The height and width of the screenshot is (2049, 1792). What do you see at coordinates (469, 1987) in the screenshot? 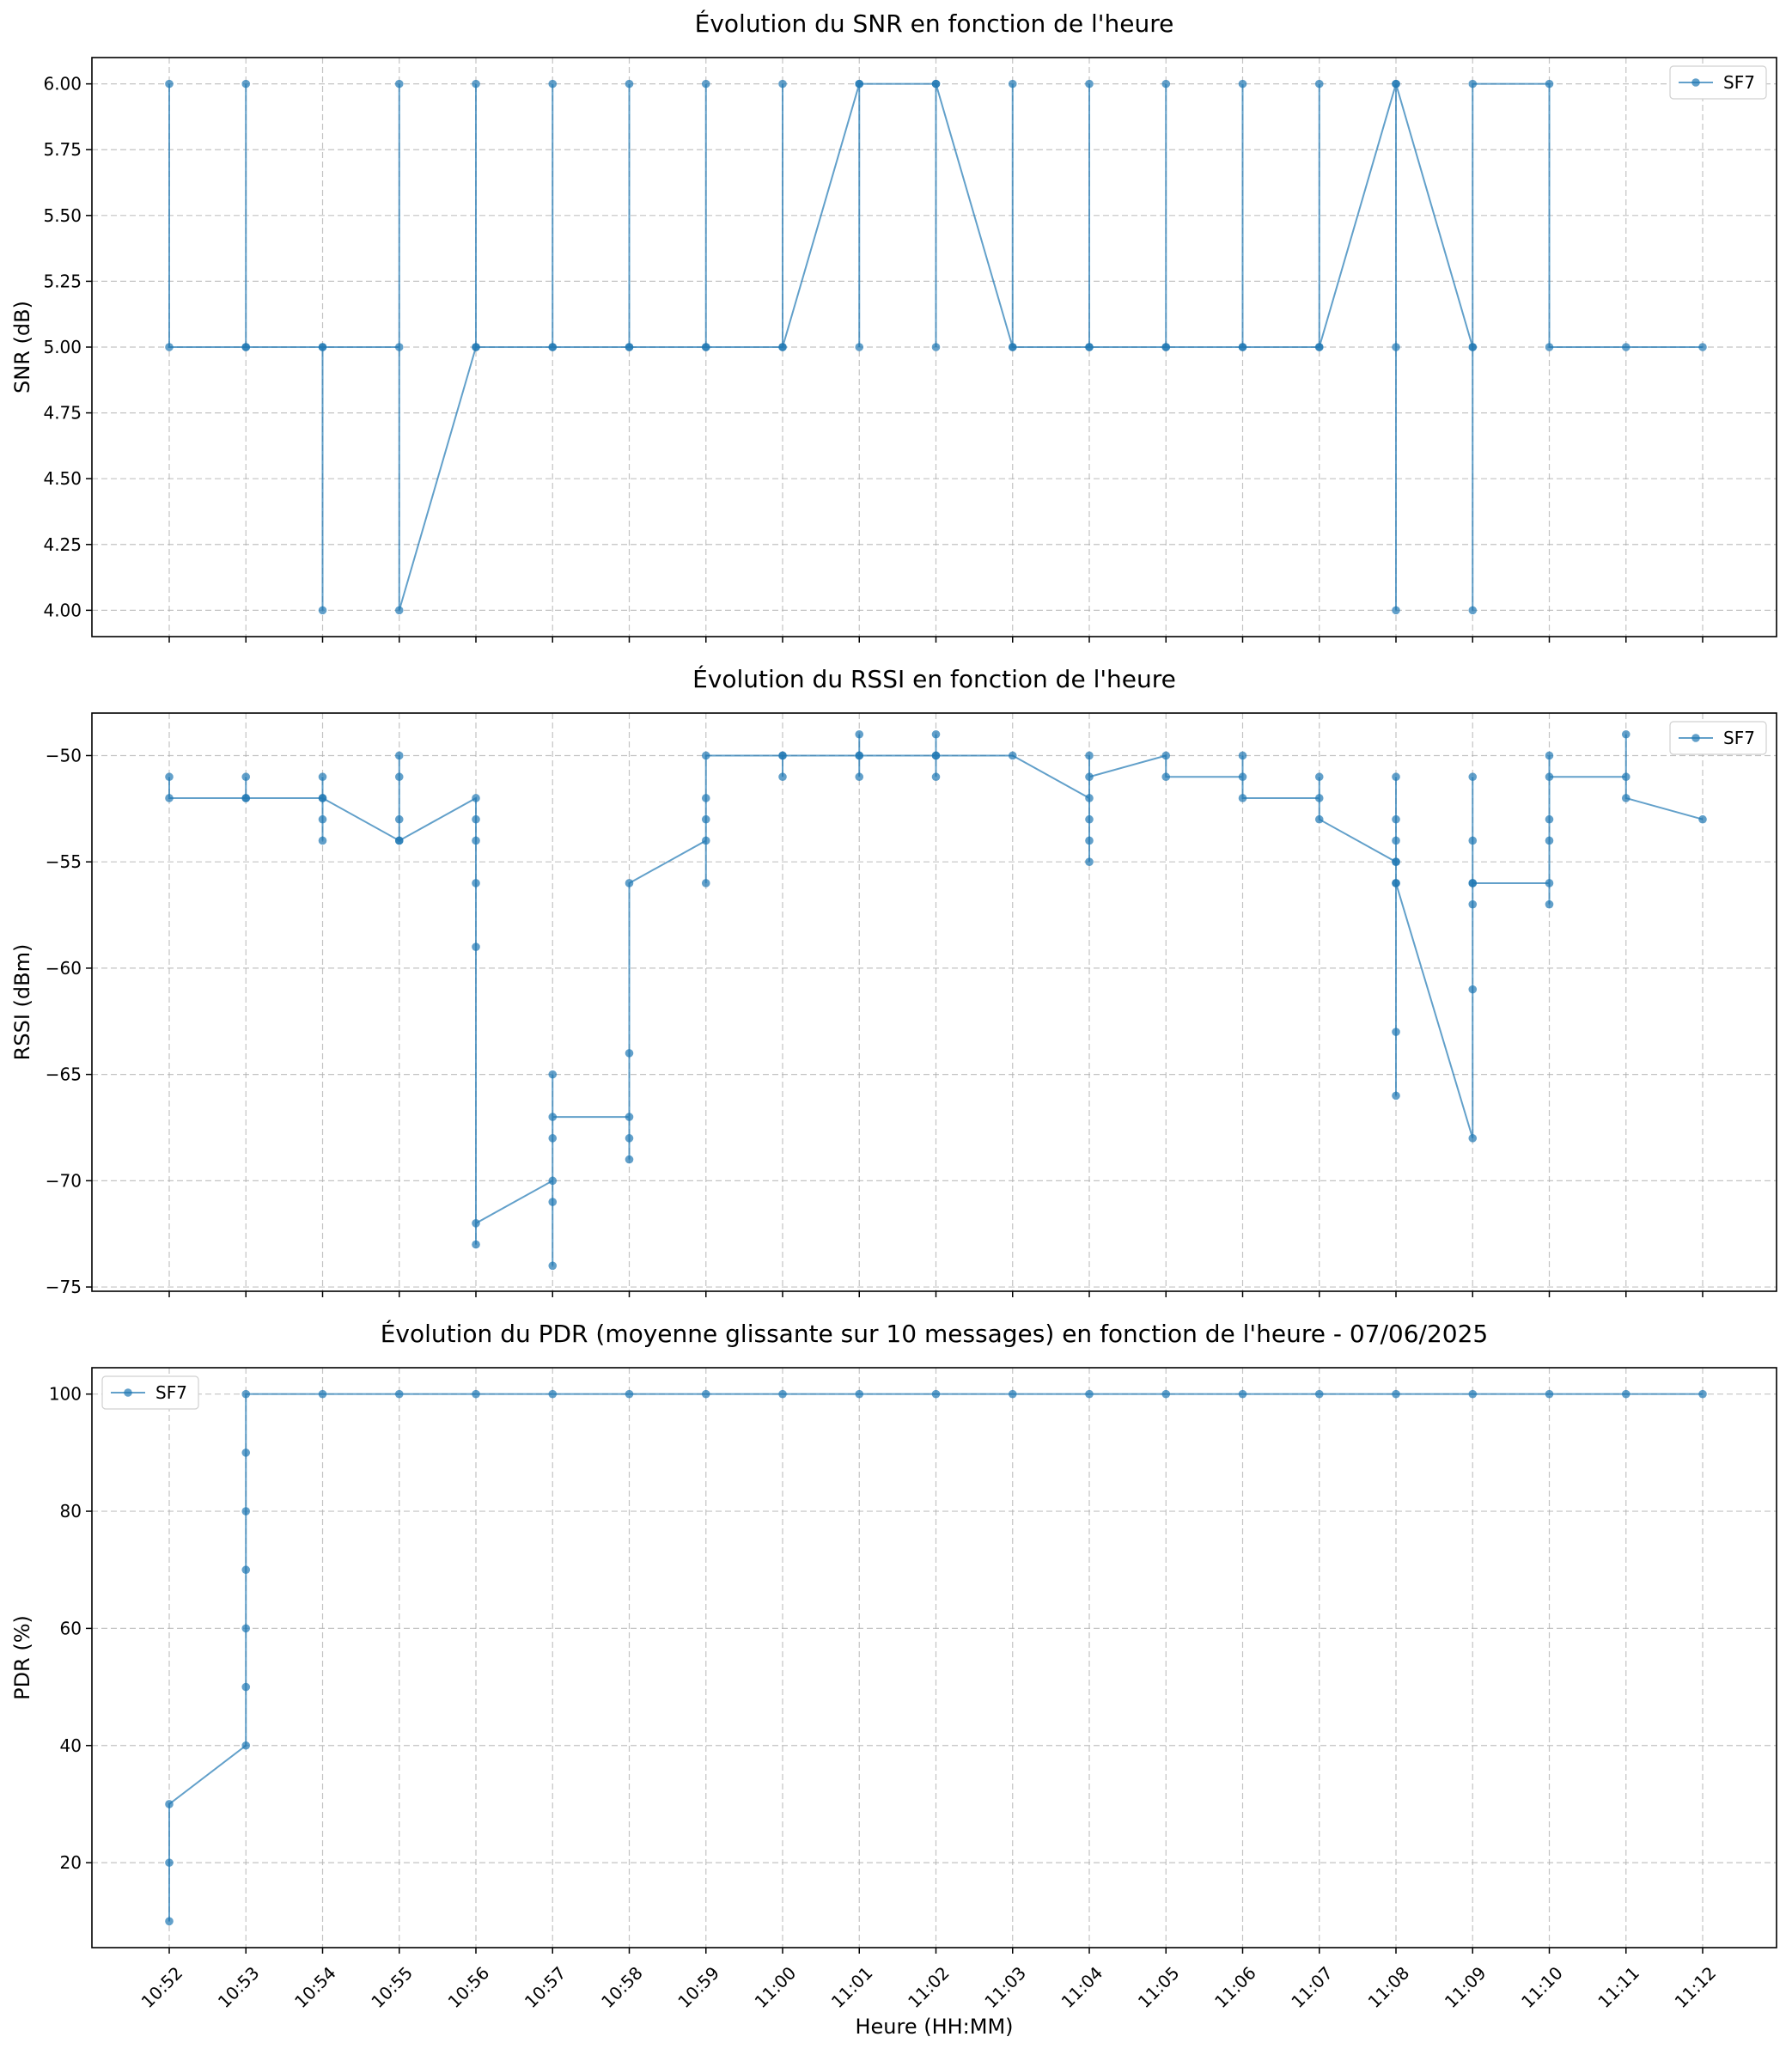
I see `x-tick-label: 10:56` at bounding box center [469, 1987].